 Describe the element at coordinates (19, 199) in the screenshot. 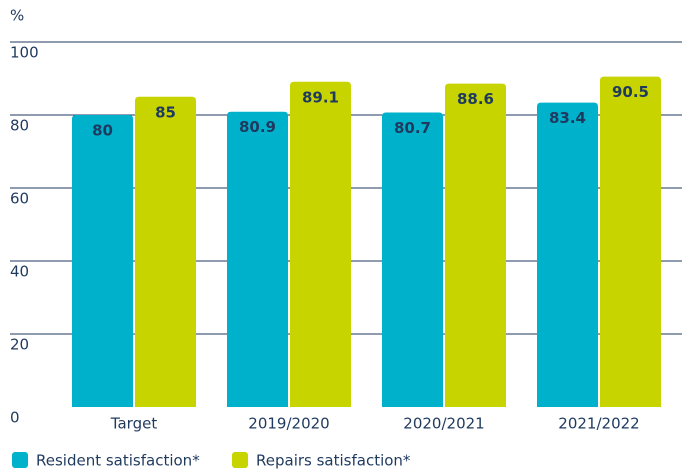

I see `y-tick-label: 60` at that location.